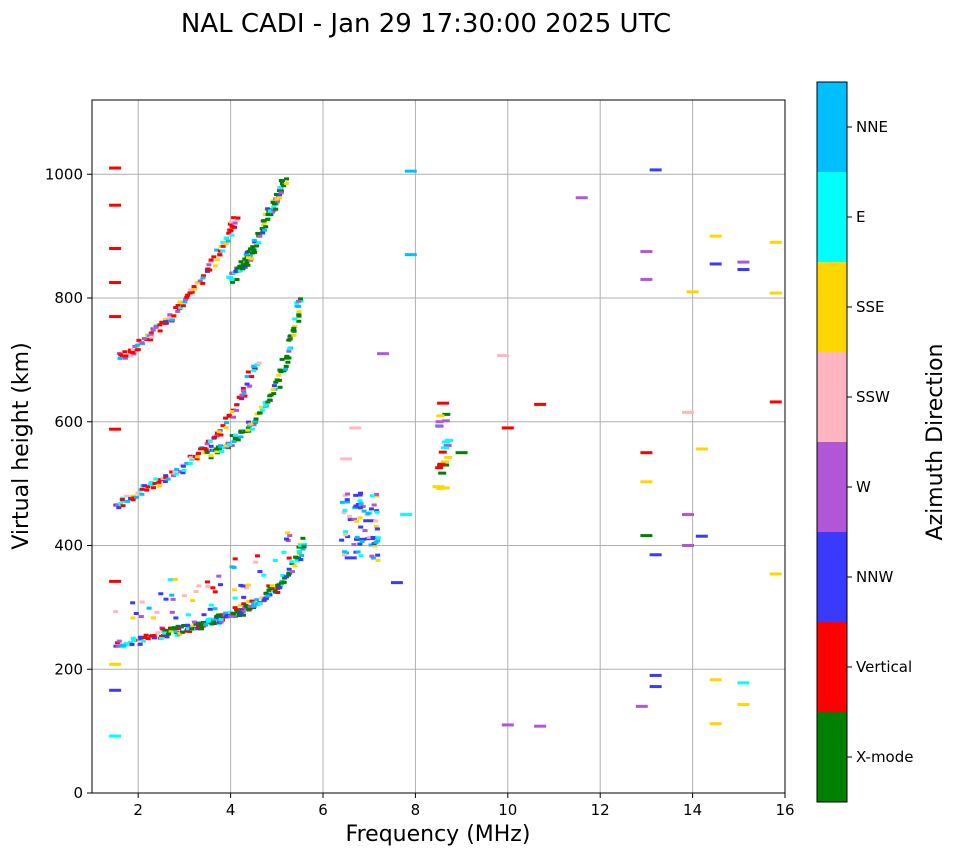 This screenshot has width=958, height=857. I want to click on colorbar-label: SSW, so click(873, 397).